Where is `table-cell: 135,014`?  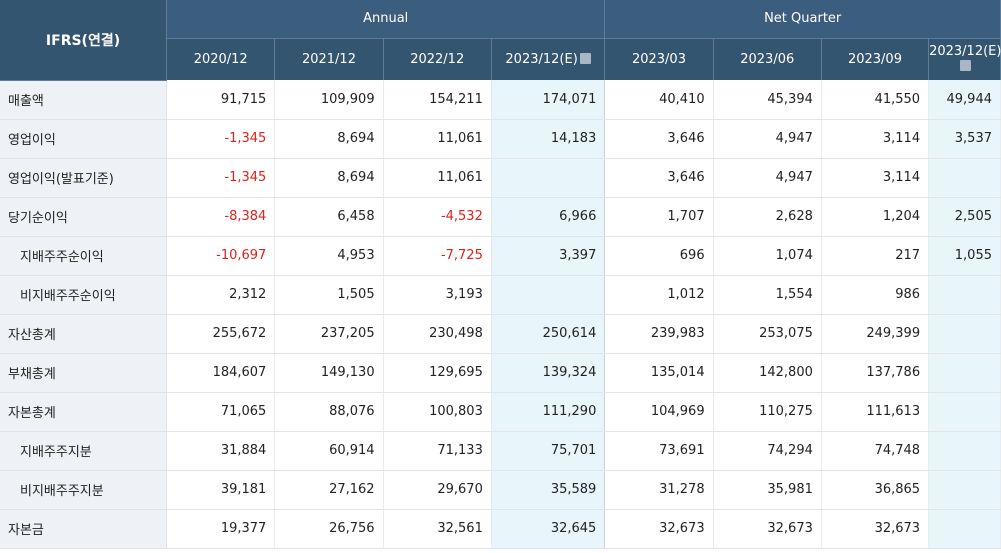 table-cell: 135,014 is located at coordinates (659, 373).